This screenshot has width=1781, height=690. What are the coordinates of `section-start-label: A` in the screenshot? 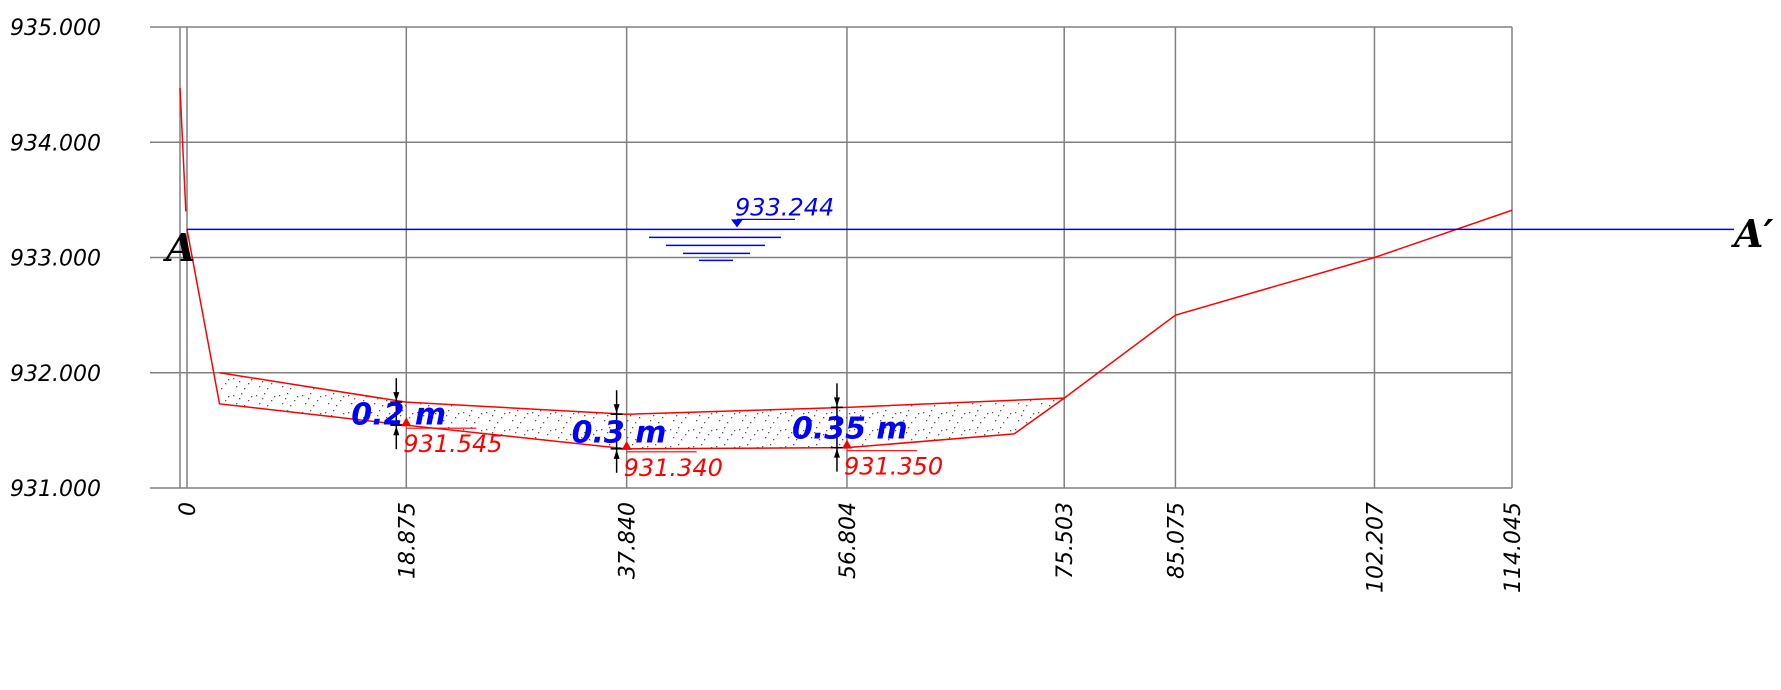 It's located at (179, 247).